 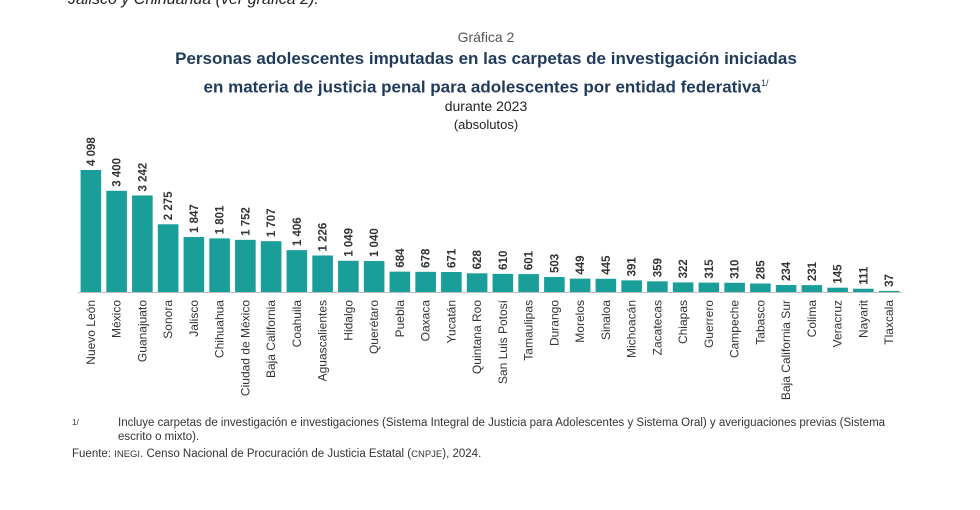 What do you see at coordinates (839, 274) in the screenshot?
I see `bar-value-label: 145` at bounding box center [839, 274].